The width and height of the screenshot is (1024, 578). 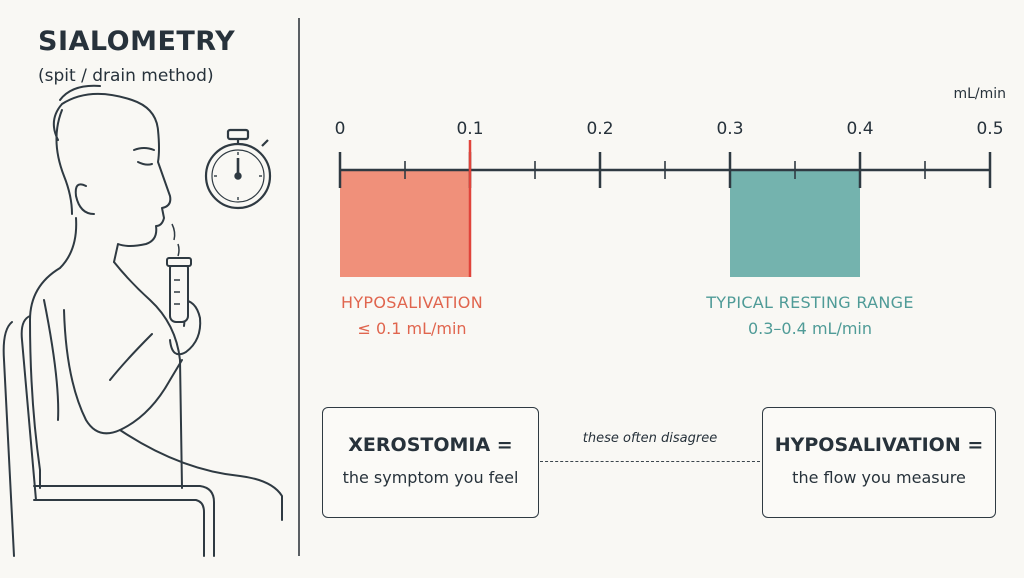 What do you see at coordinates (469, 129) in the screenshot?
I see `tick-label: 0.1` at bounding box center [469, 129].